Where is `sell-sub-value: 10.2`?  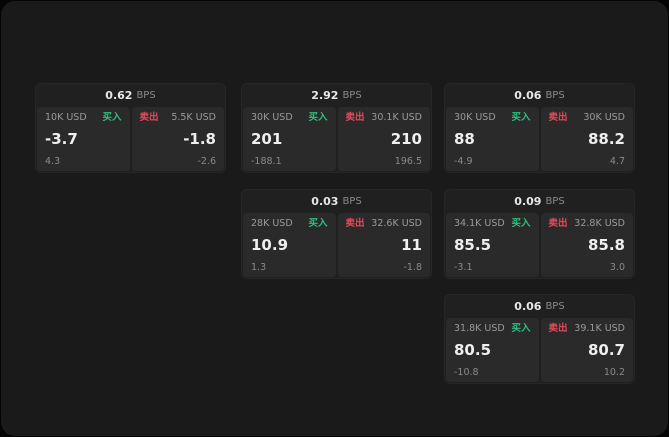
sell-sub-value: 10.2 is located at coordinates (614, 372).